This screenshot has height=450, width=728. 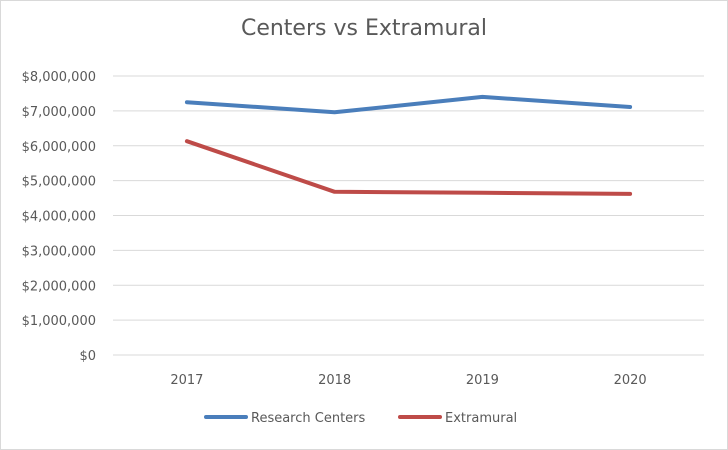 I want to click on x-tick-label: 2018, so click(x=334, y=380).